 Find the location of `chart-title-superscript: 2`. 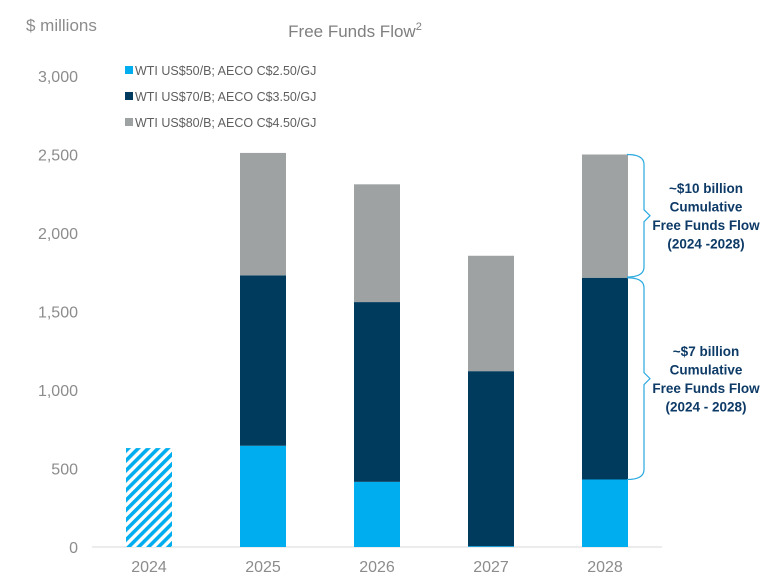

chart-title-superscript: 2 is located at coordinates (419, 27).